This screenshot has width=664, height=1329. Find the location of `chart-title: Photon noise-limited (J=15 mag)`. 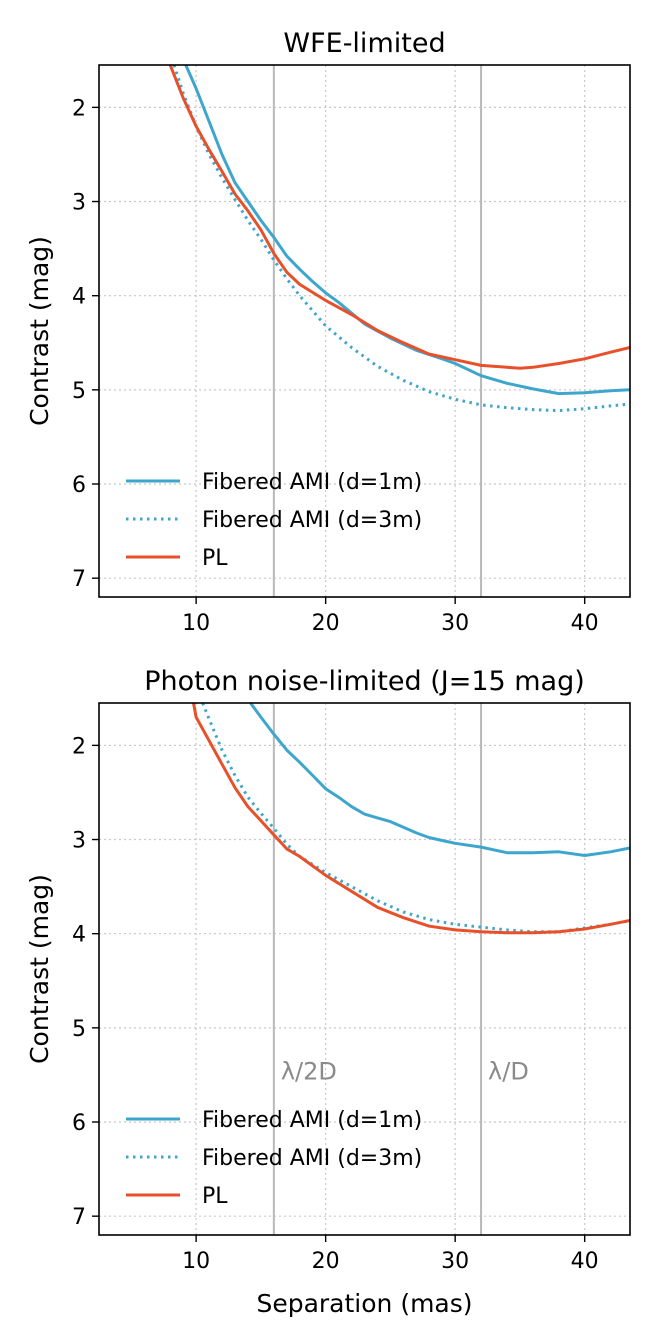

chart-title: Photon noise-limited (J=15 mag) is located at coordinates (364, 681).